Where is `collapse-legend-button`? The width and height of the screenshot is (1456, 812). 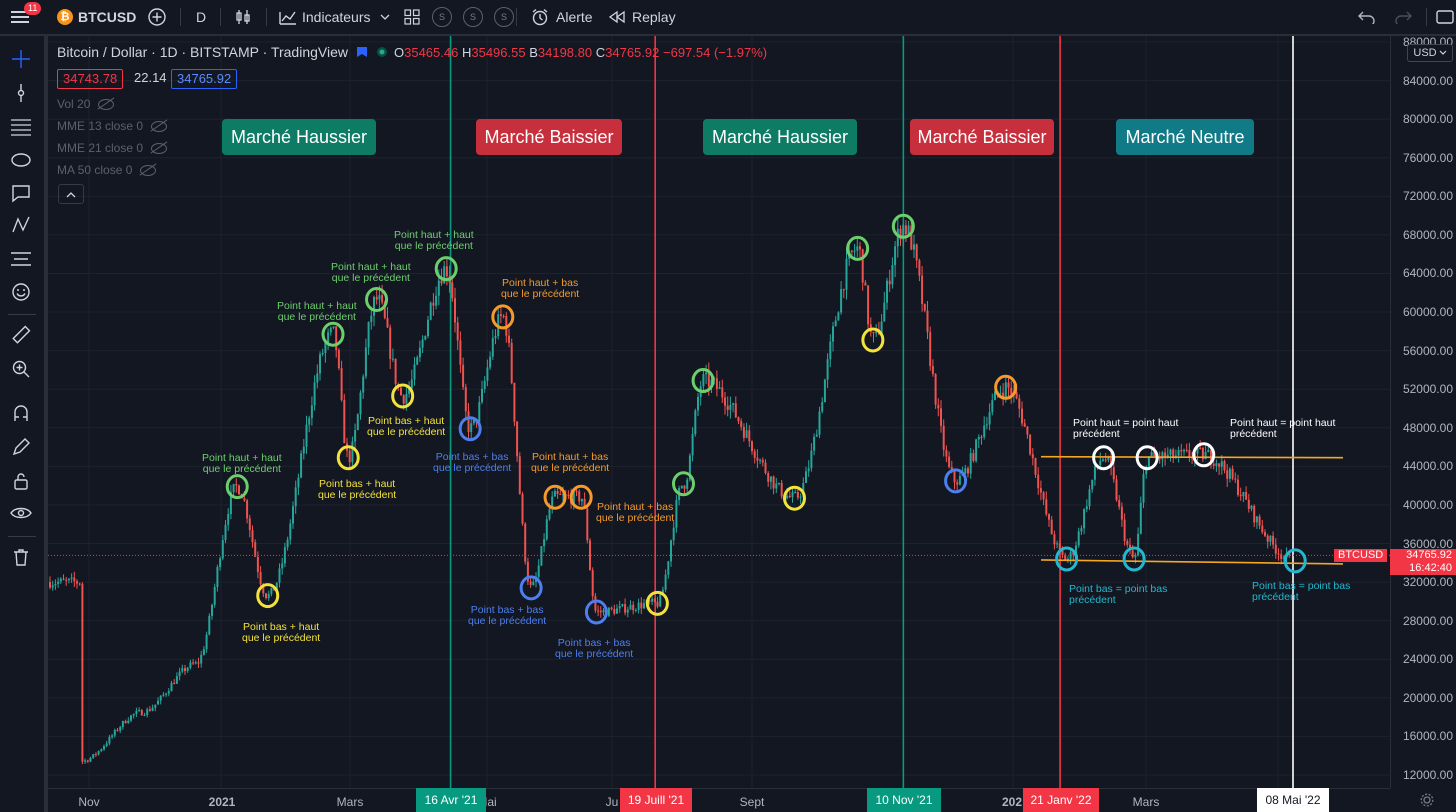 collapse-legend-button is located at coordinates (71, 194).